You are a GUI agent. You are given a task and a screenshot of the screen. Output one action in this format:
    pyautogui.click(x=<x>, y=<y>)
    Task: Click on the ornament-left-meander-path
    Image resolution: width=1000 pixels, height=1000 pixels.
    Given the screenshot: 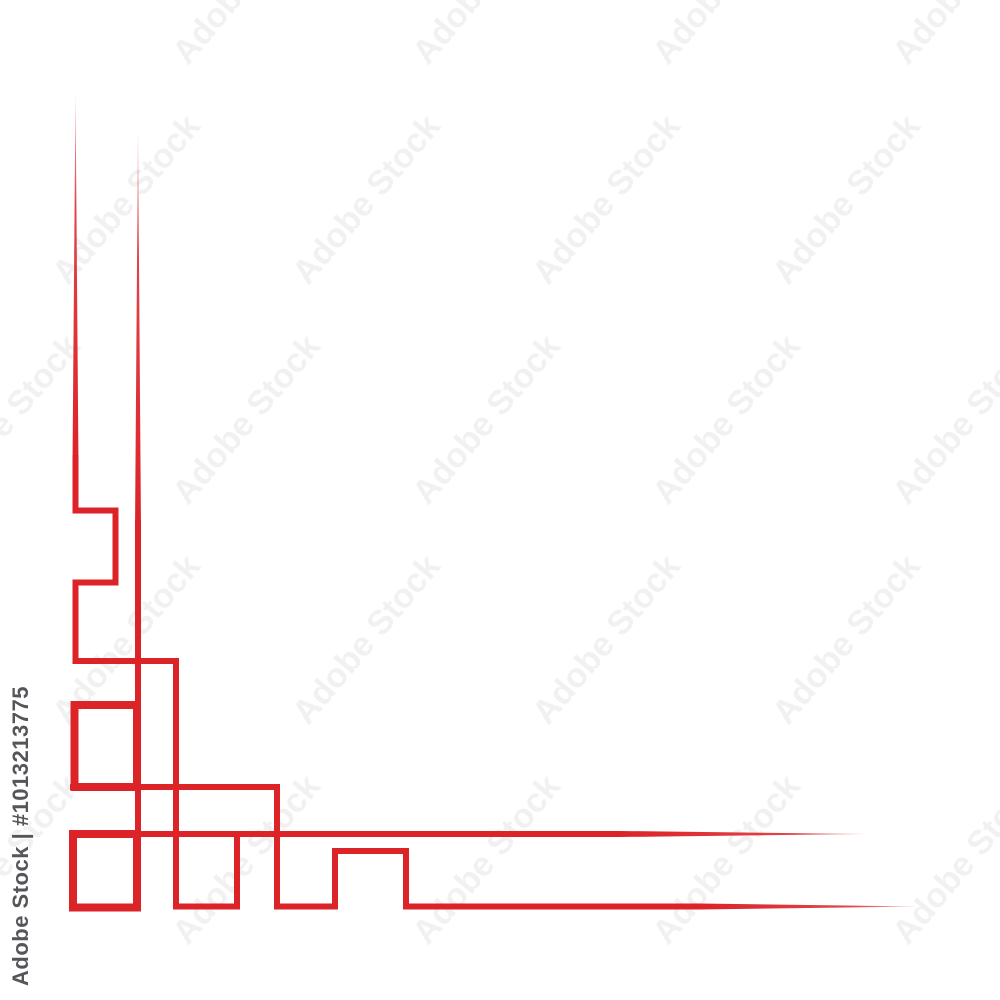 What is the action you would take?
    pyautogui.click(x=156, y=682)
    